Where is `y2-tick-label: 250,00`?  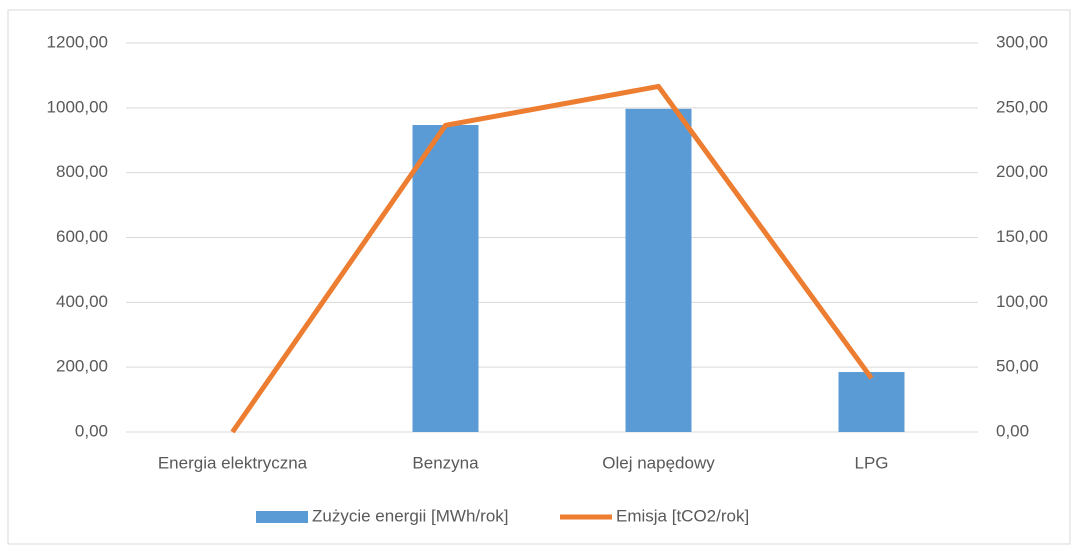
y2-tick-label: 250,00 is located at coordinates (1022, 106).